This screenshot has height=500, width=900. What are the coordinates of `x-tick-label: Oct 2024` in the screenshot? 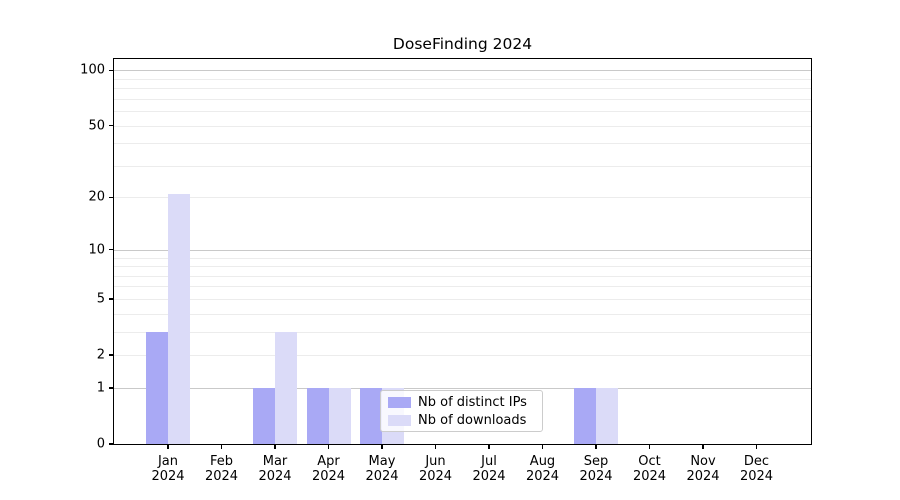 It's located at (650, 469).